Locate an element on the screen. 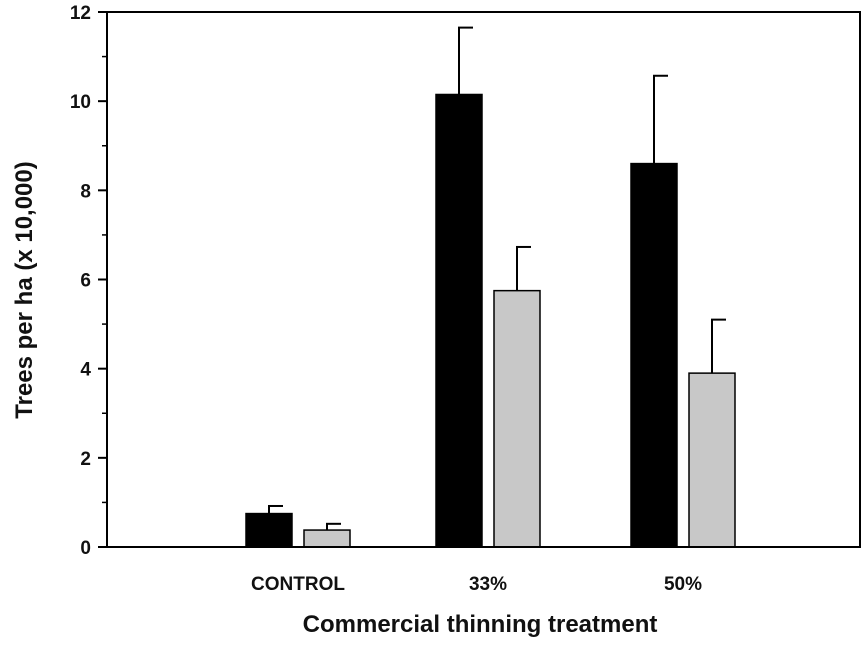  y-tick-label: 2 is located at coordinates (85, 459).